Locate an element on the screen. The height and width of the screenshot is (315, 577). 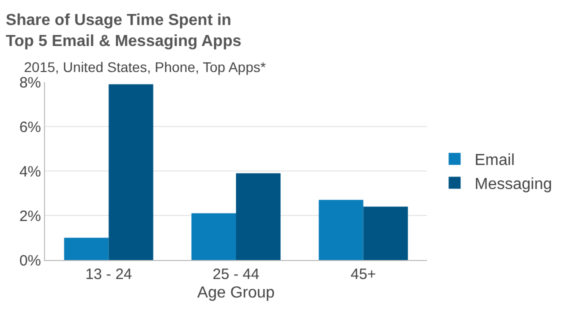
chart-subtitle: 2015, United States, Phone, Top Apps* is located at coordinates (145, 67).